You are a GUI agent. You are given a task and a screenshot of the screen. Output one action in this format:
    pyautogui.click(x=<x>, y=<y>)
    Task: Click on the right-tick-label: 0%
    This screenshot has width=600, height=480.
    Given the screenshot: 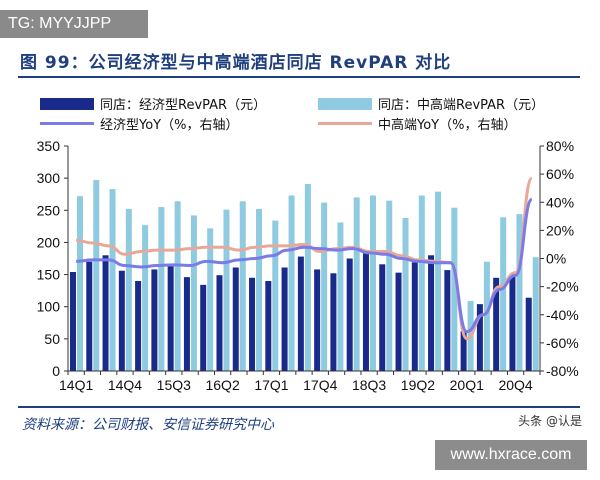 What is the action you would take?
    pyautogui.click(x=556, y=259)
    